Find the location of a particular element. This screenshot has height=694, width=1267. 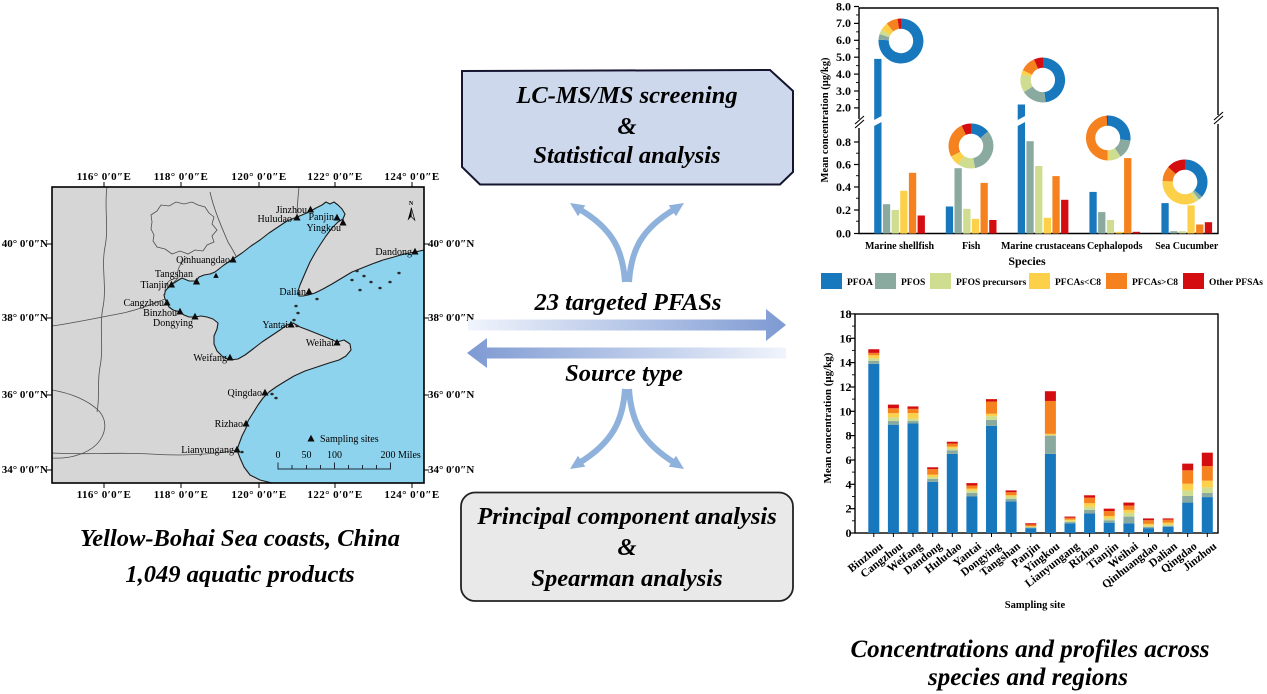

svg-text:Concentrations and profiles ac: Concentrations and profiles across is located at coordinates (1029, 649).